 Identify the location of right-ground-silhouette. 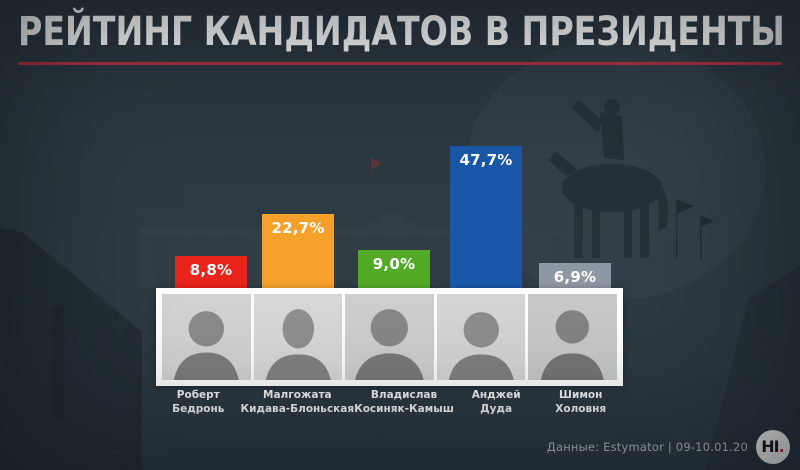
(753, 368).